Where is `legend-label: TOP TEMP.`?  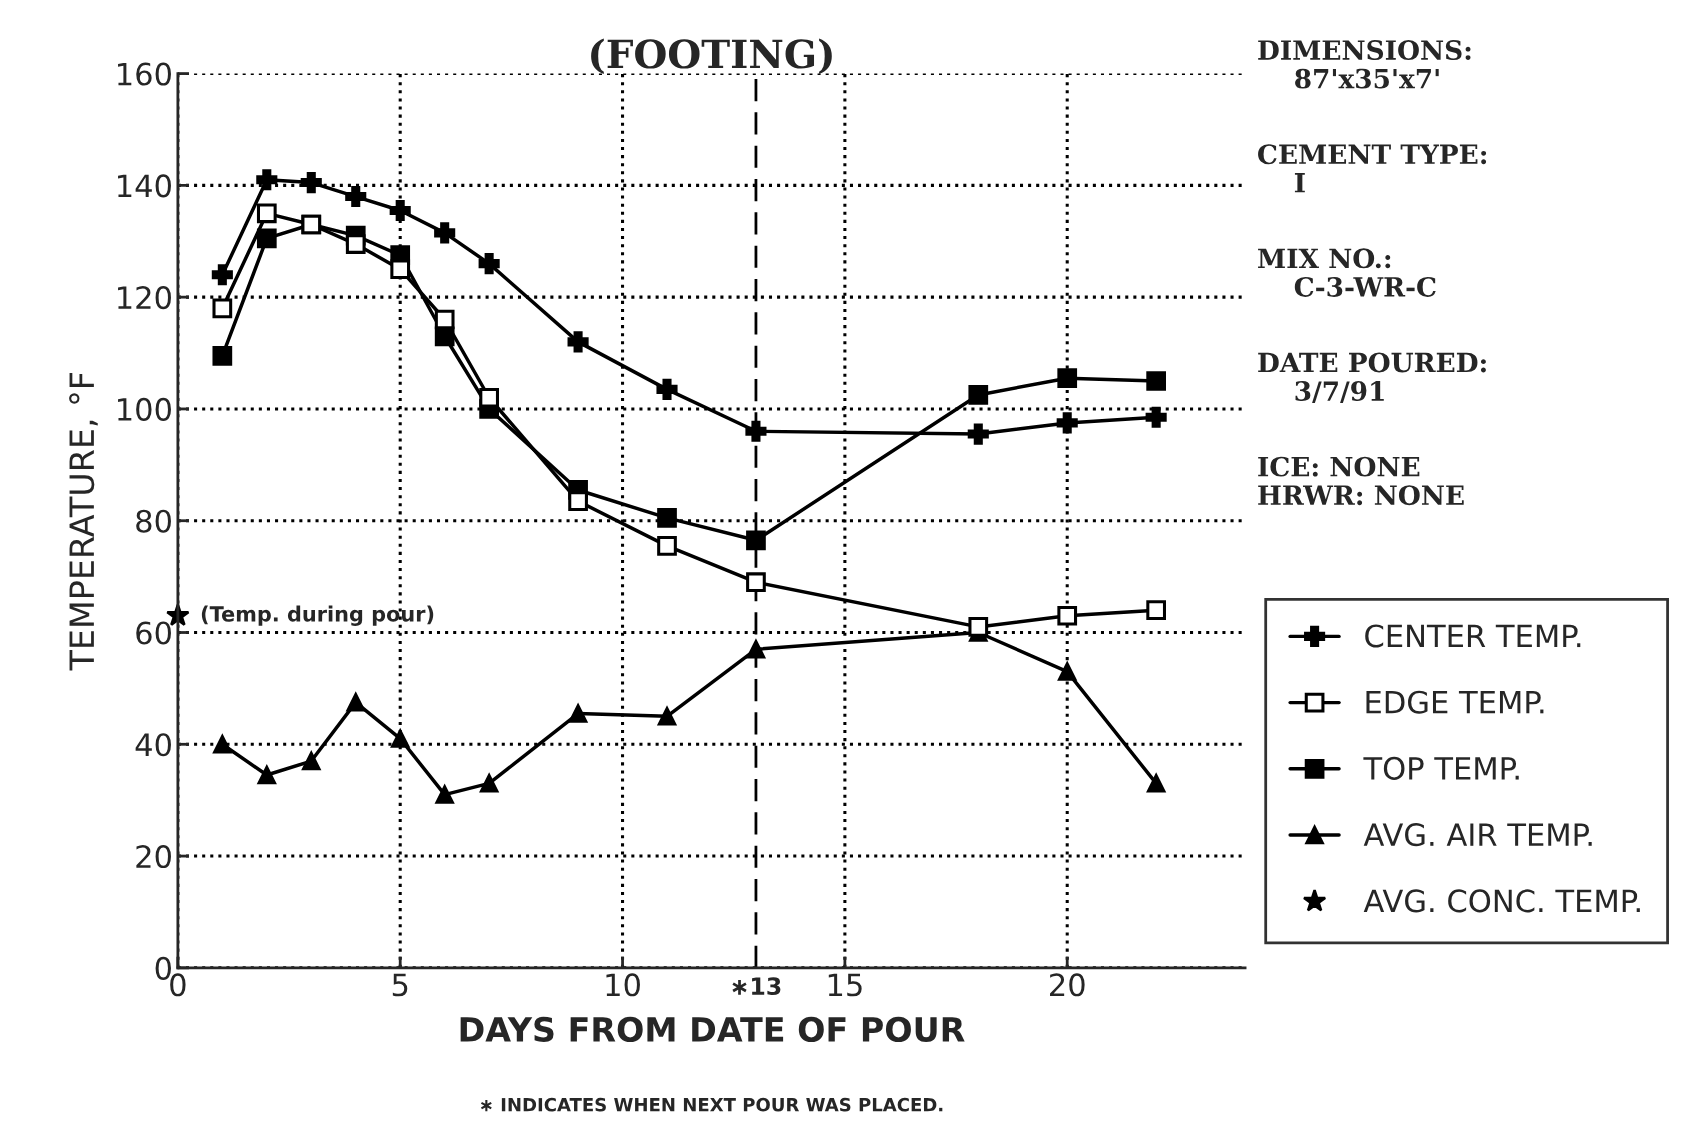
legend-label: TOP TEMP. is located at coordinates (1441, 768).